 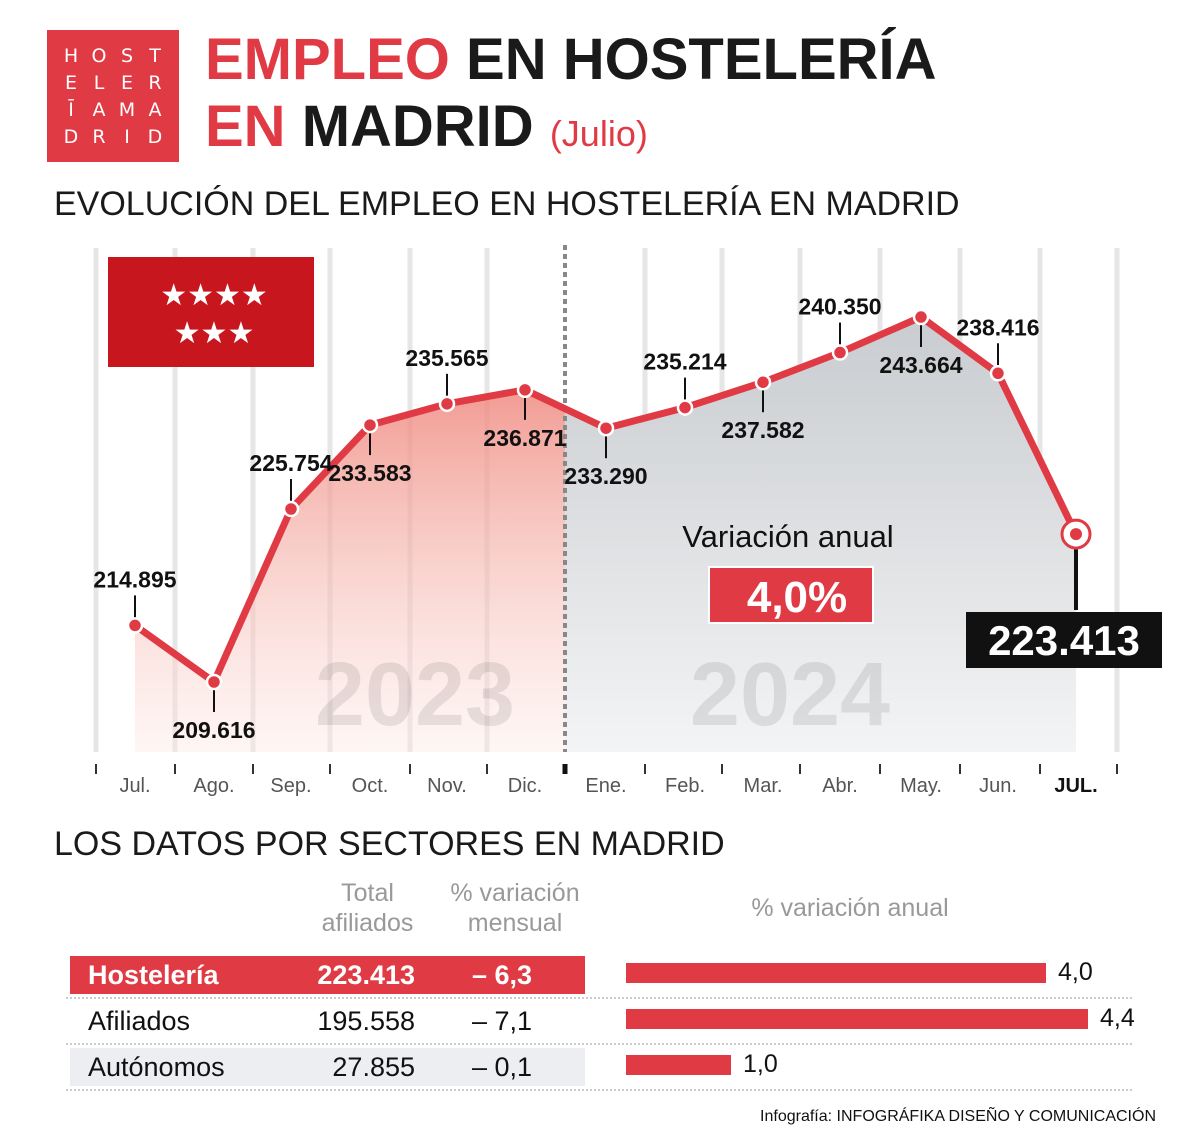 I want to click on x-tick-label: Mar., so click(x=763, y=786).